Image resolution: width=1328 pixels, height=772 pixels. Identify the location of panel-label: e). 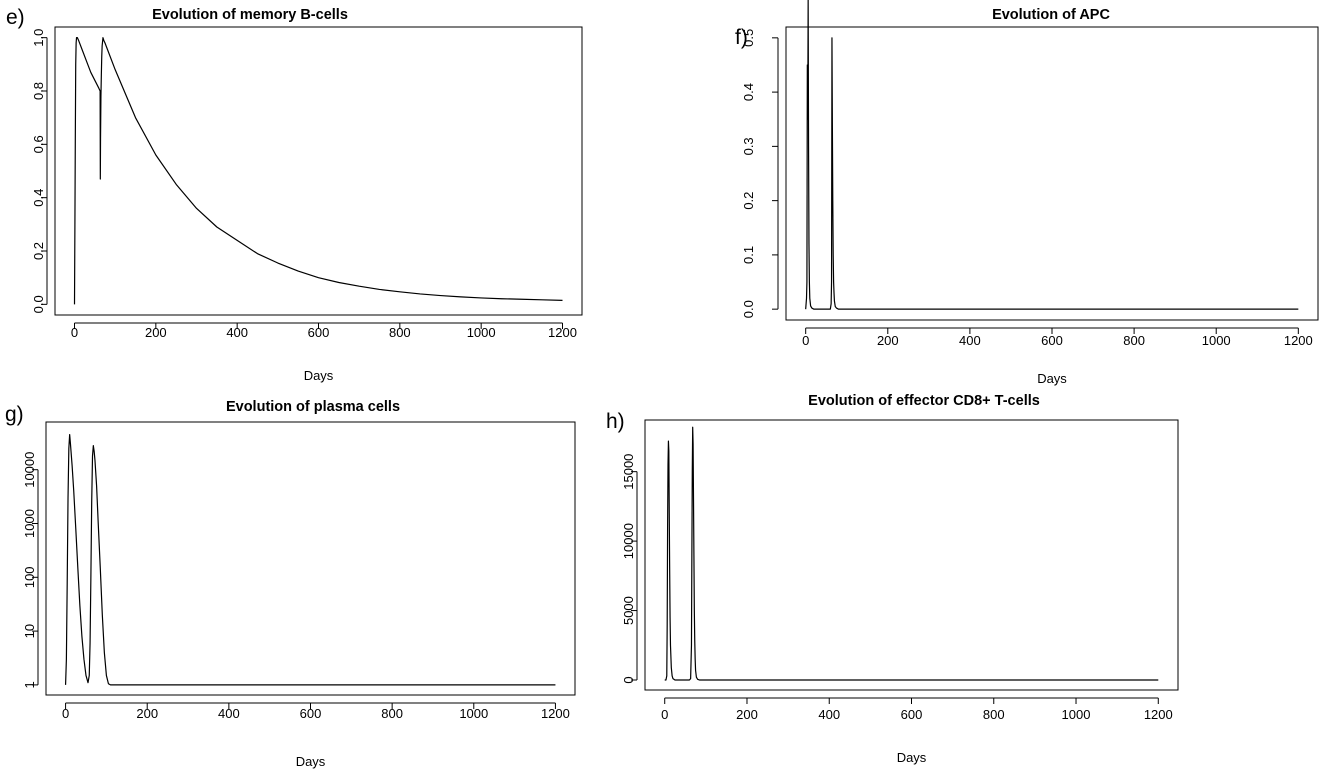
(15, 17).